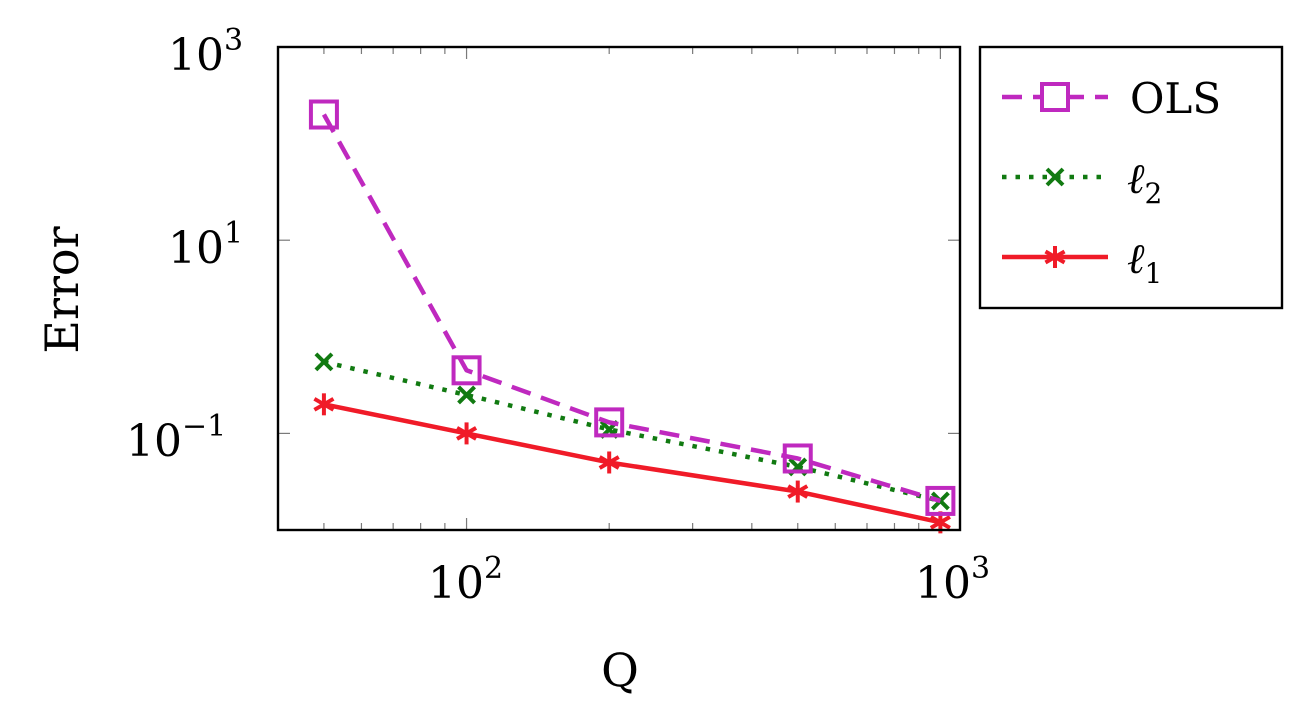 Image resolution: width=1312 pixels, height=724 pixels. I want to click on legend: OLS ℓ2 ℓ1, so click(1131, 177).